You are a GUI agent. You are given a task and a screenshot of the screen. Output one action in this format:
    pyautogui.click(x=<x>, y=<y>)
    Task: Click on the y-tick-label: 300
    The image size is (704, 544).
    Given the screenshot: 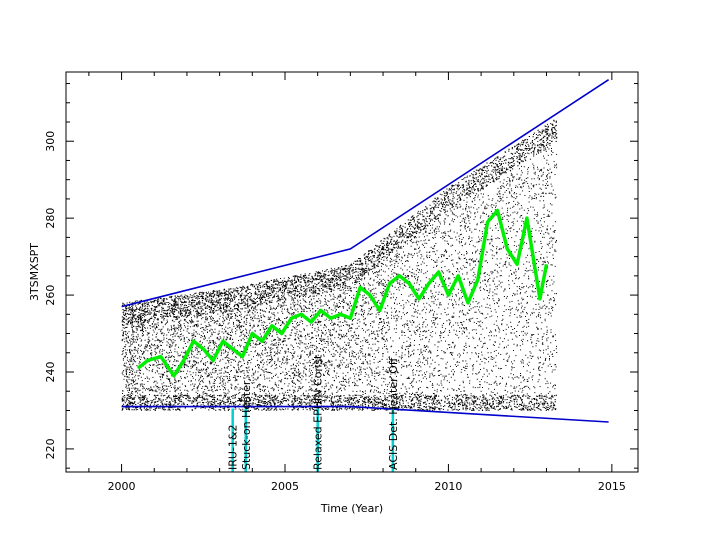 What is the action you would take?
    pyautogui.click(x=50, y=141)
    